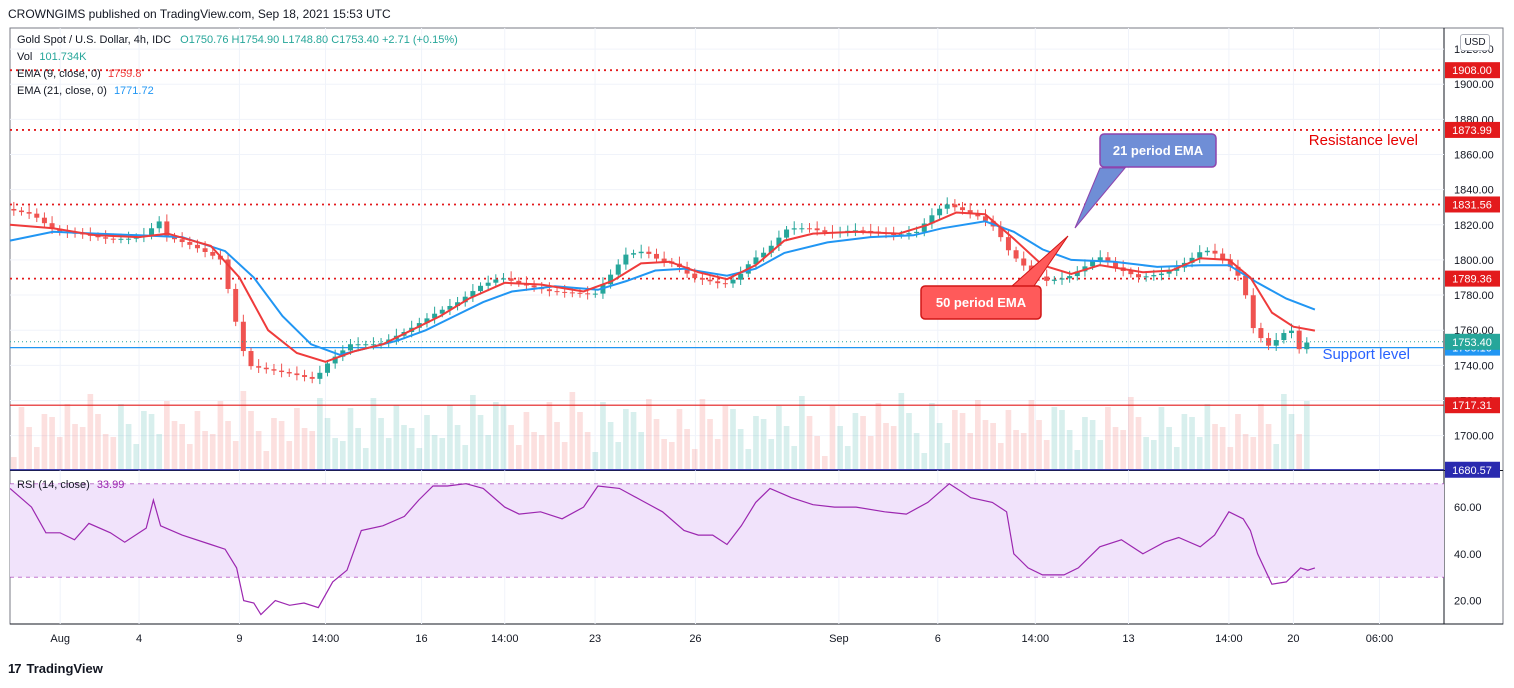 The width and height of the screenshot is (1514, 688). What do you see at coordinates (63, 57) in the screenshot?
I see `volume-value: 101.734K` at bounding box center [63, 57].